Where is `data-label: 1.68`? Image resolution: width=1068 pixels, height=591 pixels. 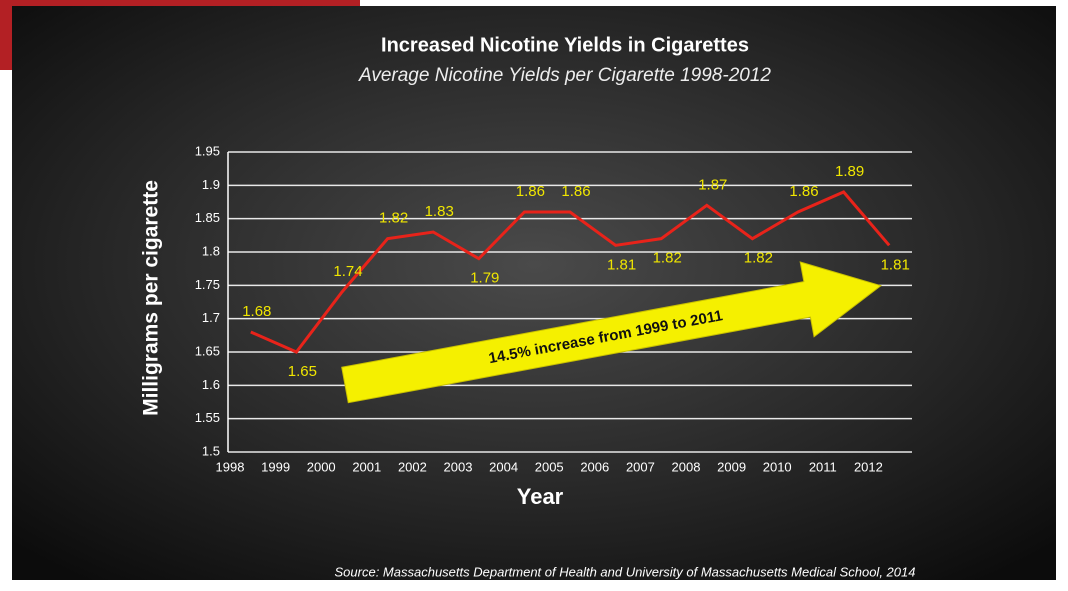
data-label: 1.68 is located at coordinates (256, 311).